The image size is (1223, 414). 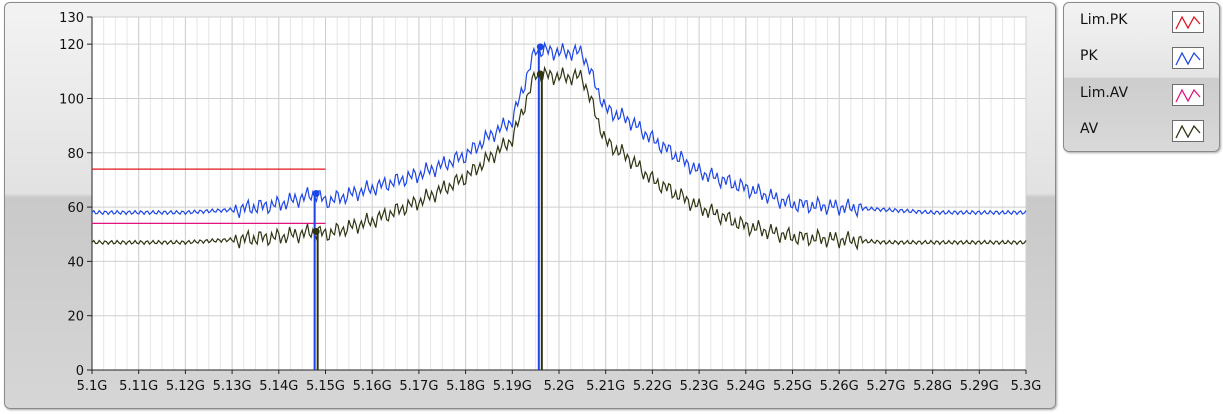 I want to click on x-tick-label: 5.13G, so click(x=232, y=386).